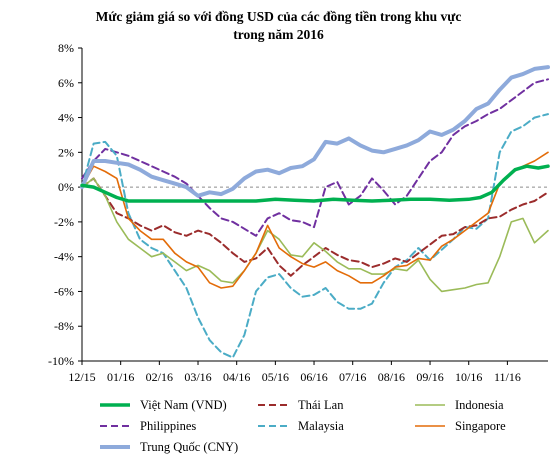  I want to click on legend-label: Thái Lan, so click(321, 405).